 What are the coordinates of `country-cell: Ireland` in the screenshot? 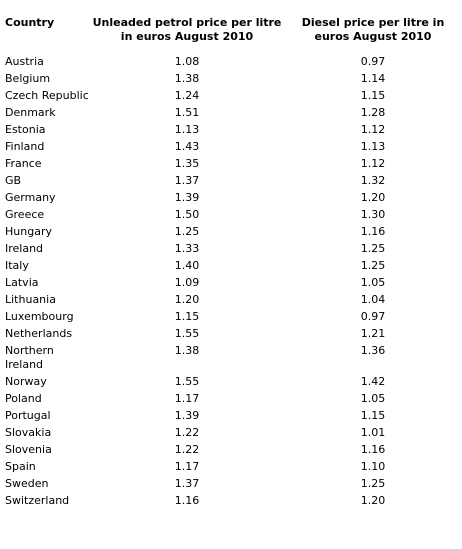 It's located at (24, 248).